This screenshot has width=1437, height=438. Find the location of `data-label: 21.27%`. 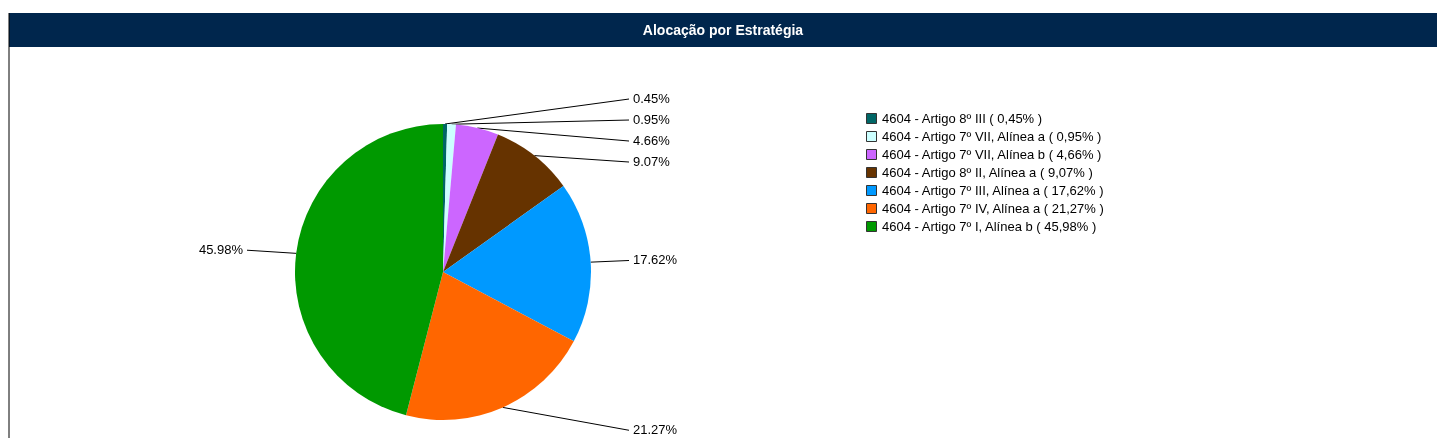

data-label: 21.27% is located at coordinates (655, 430).